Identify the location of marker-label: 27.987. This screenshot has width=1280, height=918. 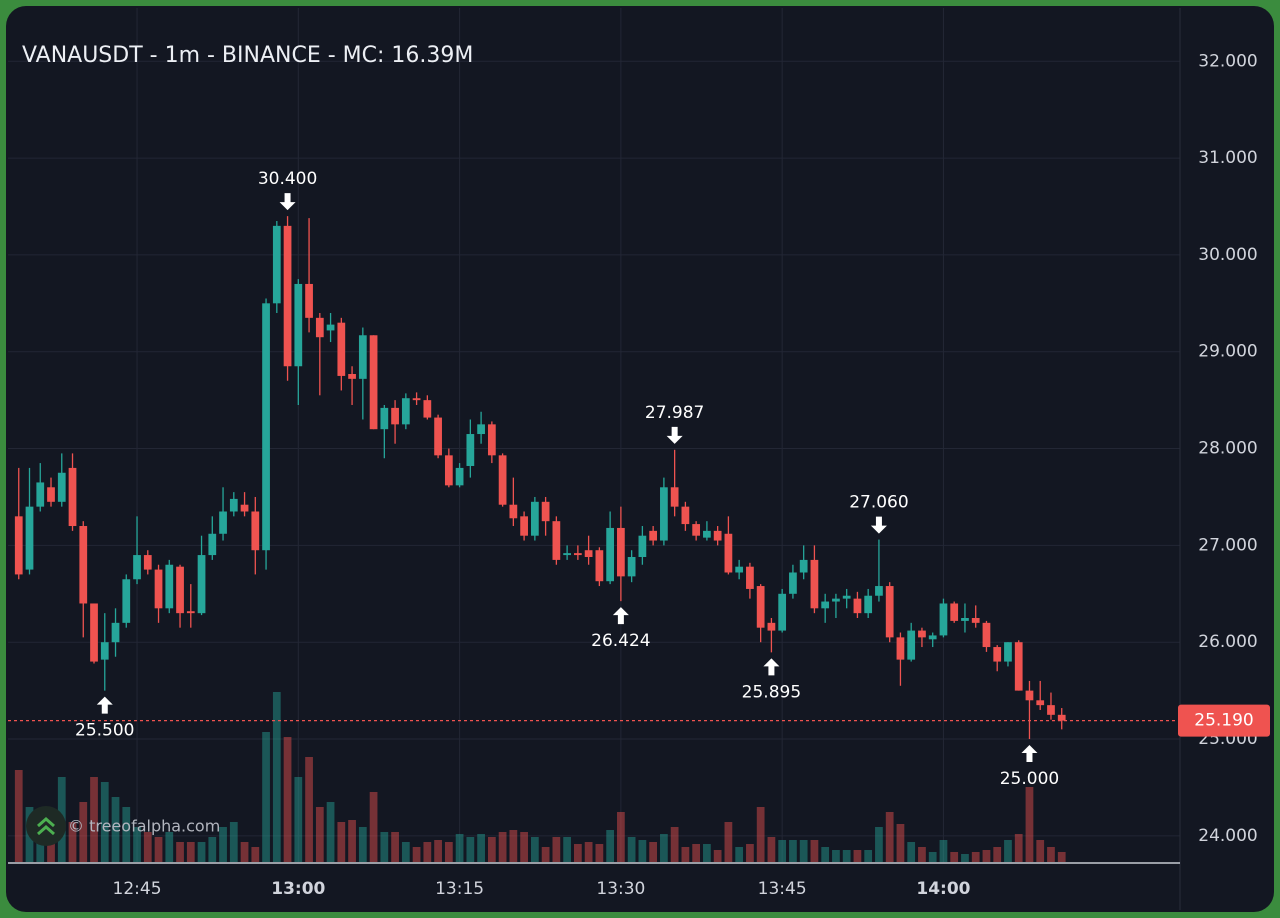
(674, 413).